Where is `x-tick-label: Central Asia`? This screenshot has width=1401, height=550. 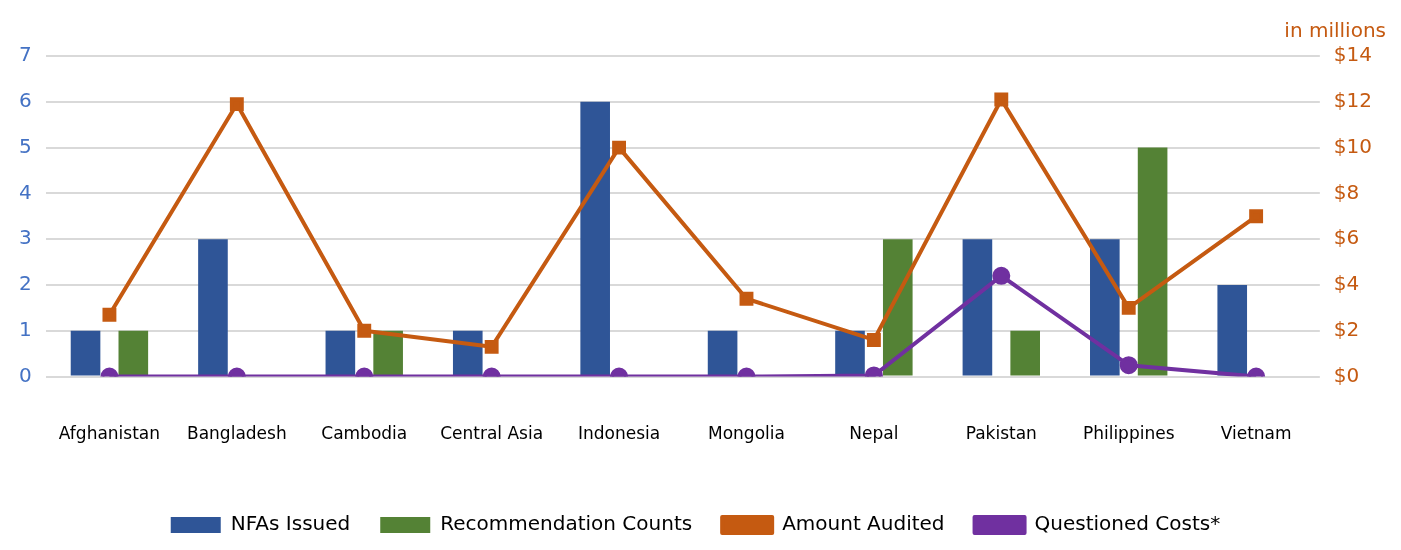 x-tick-label: Central Asia is located at coordinates (492, 433).